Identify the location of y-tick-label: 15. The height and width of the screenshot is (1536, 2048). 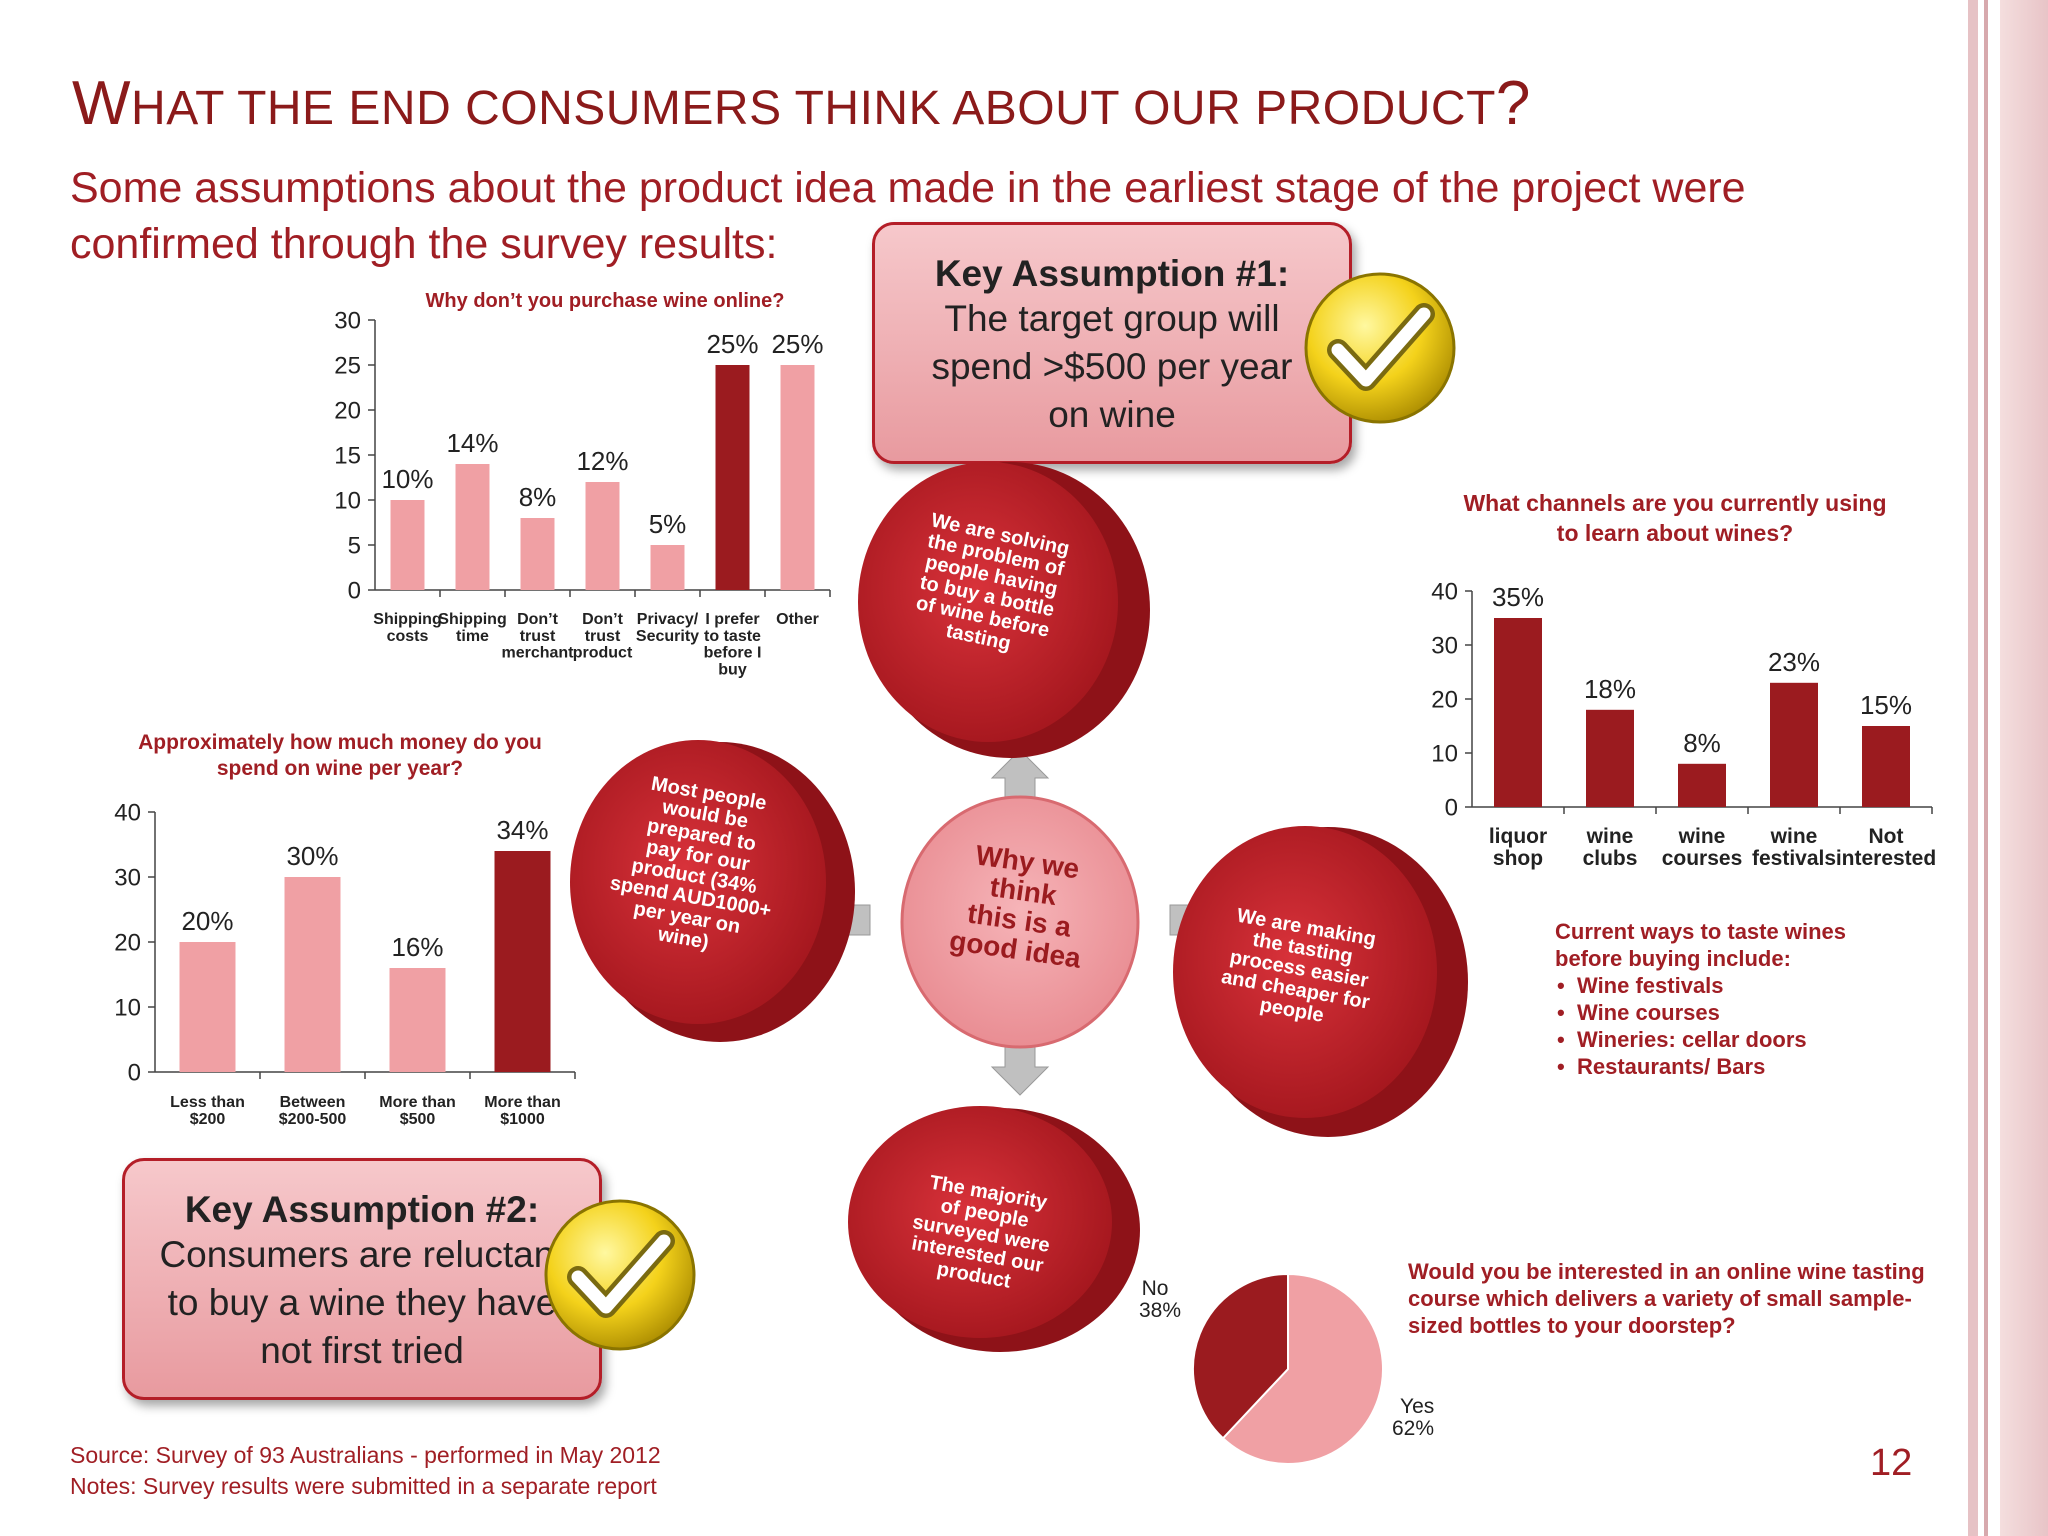
(347, 455).